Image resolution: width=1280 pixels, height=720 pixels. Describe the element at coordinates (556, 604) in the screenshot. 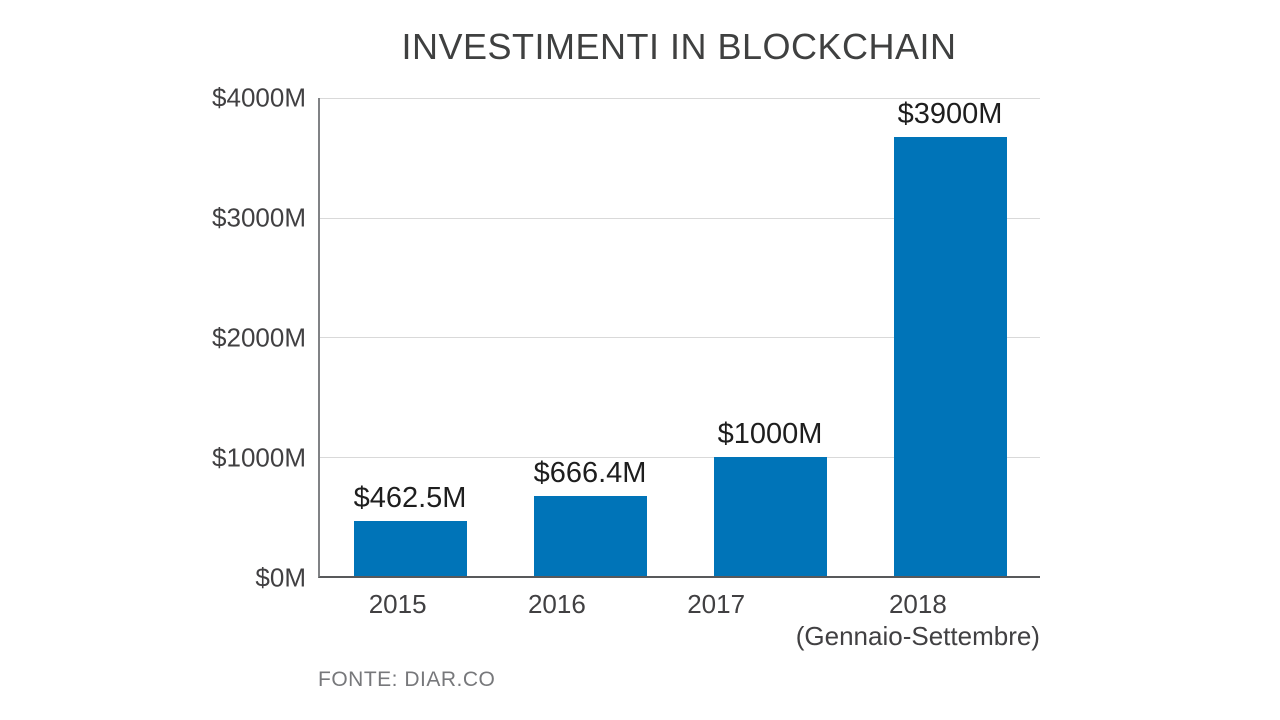

I see `x-tick-label-2016: 2016` at that location.